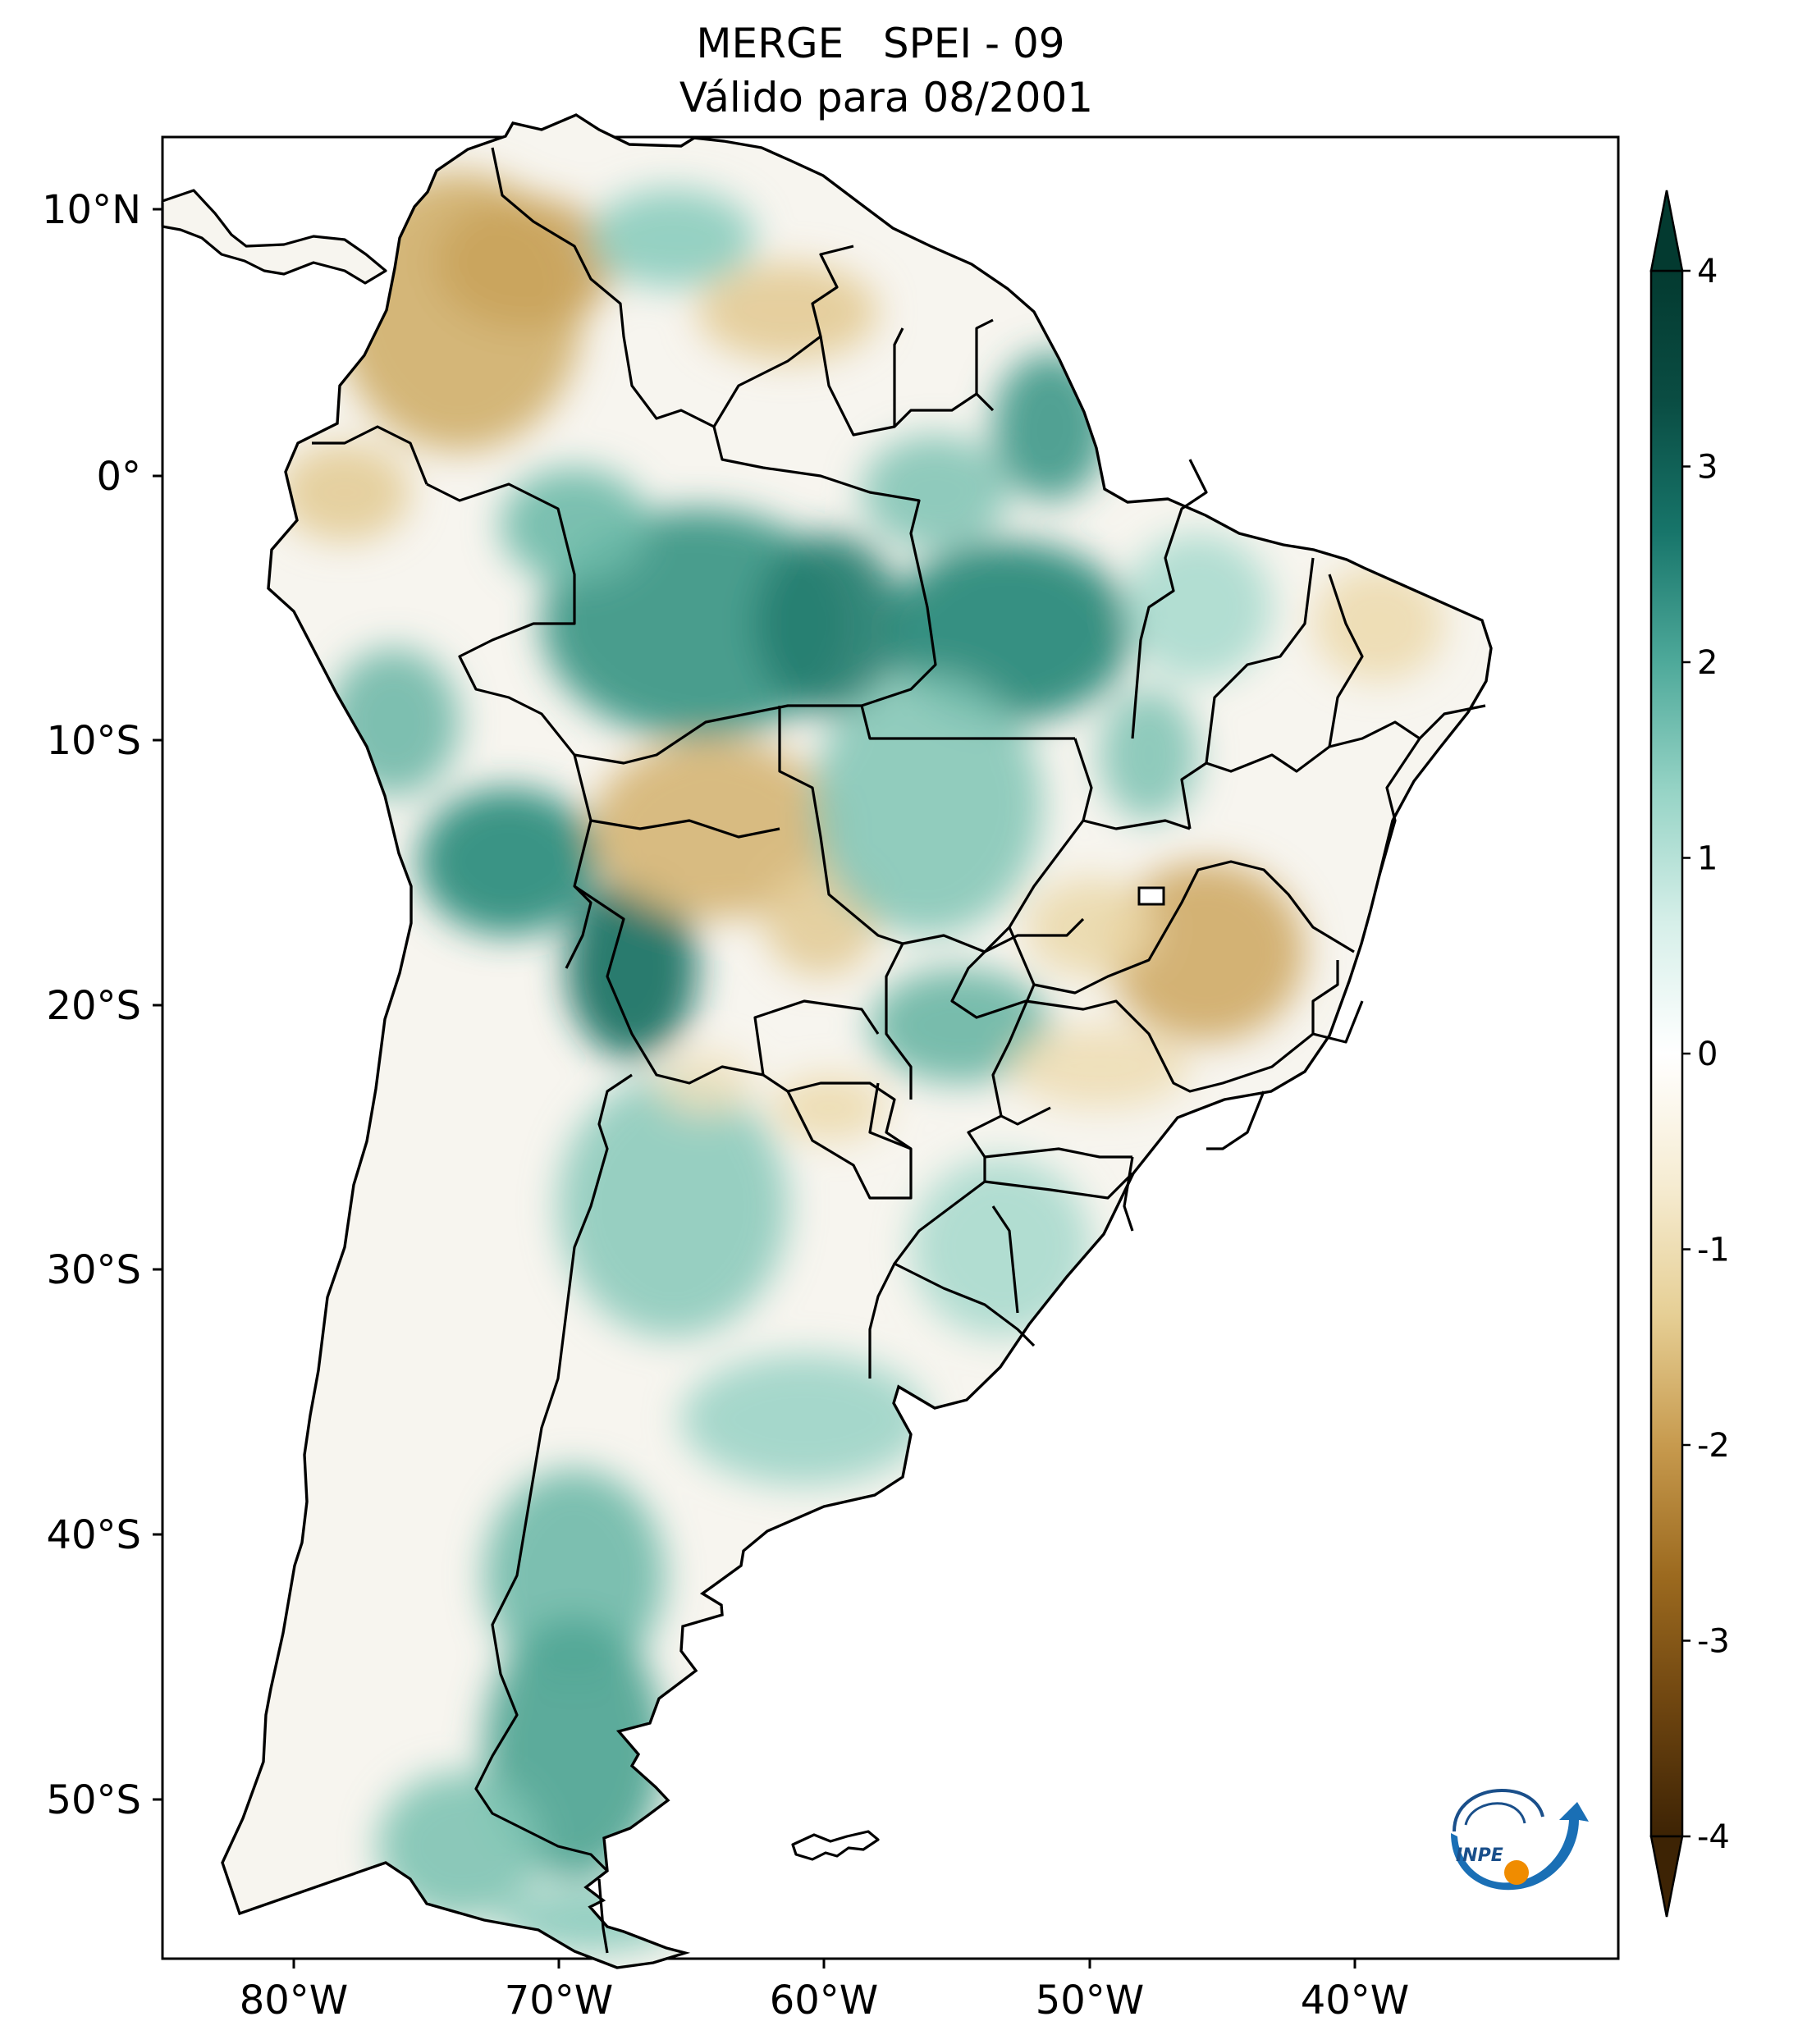 This screenshot has height=2044, width=1798. Describe the element at coordinates (1090, 2001) in the screenshot. I see `x-tick-label: 50°W` at that location.